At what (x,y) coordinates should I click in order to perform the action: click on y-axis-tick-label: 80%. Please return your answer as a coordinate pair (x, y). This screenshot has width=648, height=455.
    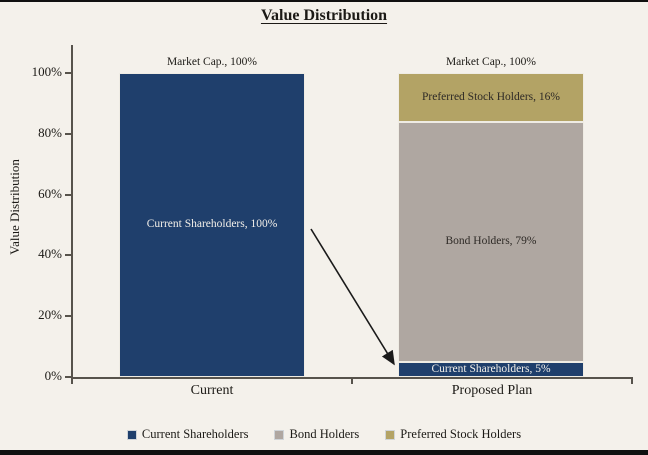
    Looking at the image, I should click on (50, 132).